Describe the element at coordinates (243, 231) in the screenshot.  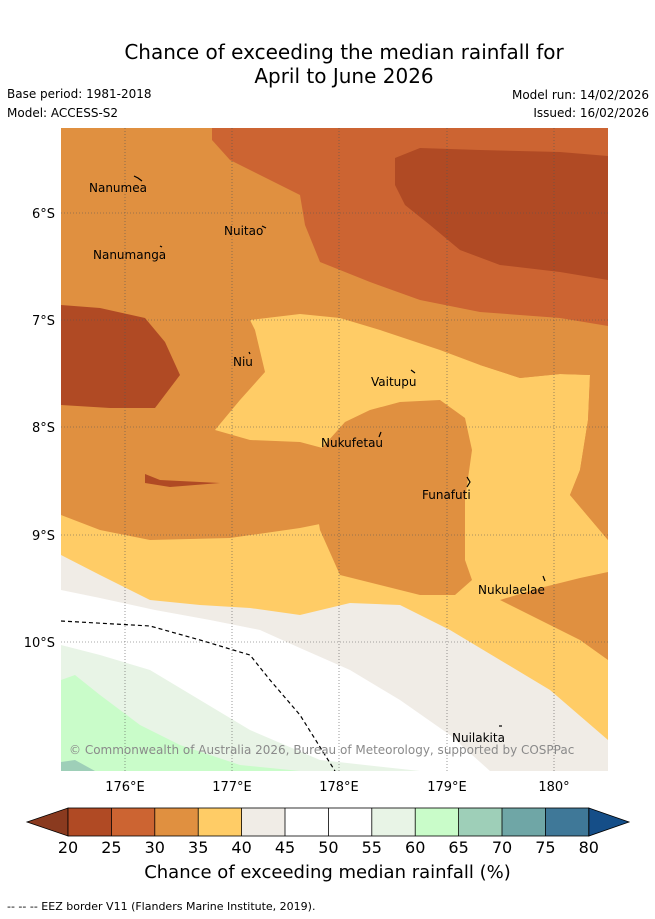
I see `island-label-nuitao: Nuitao` at that location.